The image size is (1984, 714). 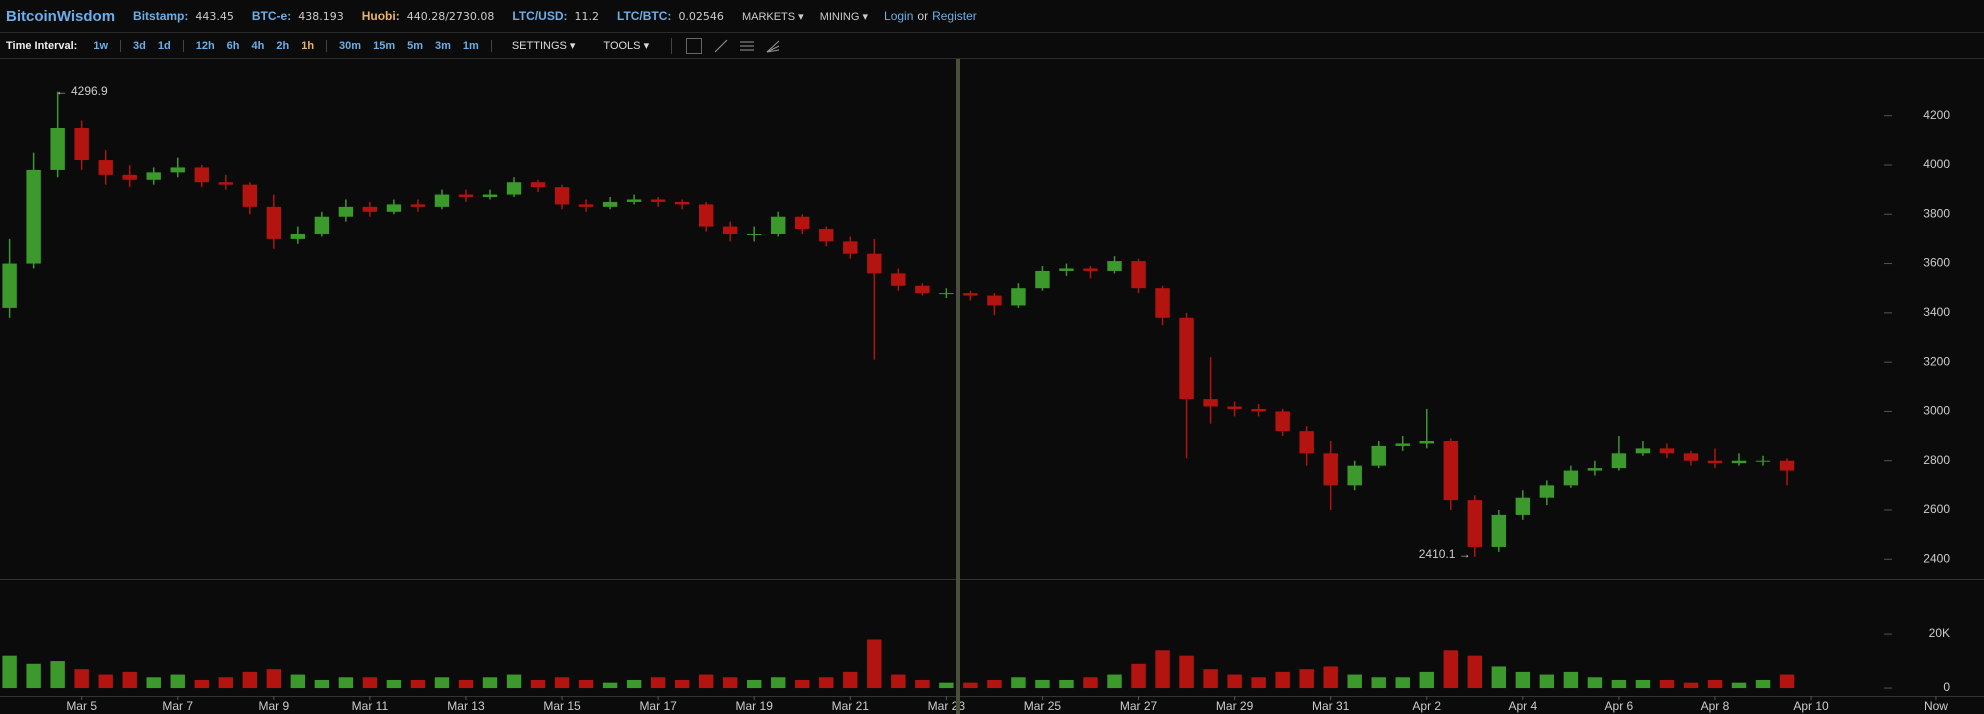 What do you see at coordinates (271, 16) in the screenshot?
I see `ticker-label: BTC-e:` at bounding box center [271, 16].